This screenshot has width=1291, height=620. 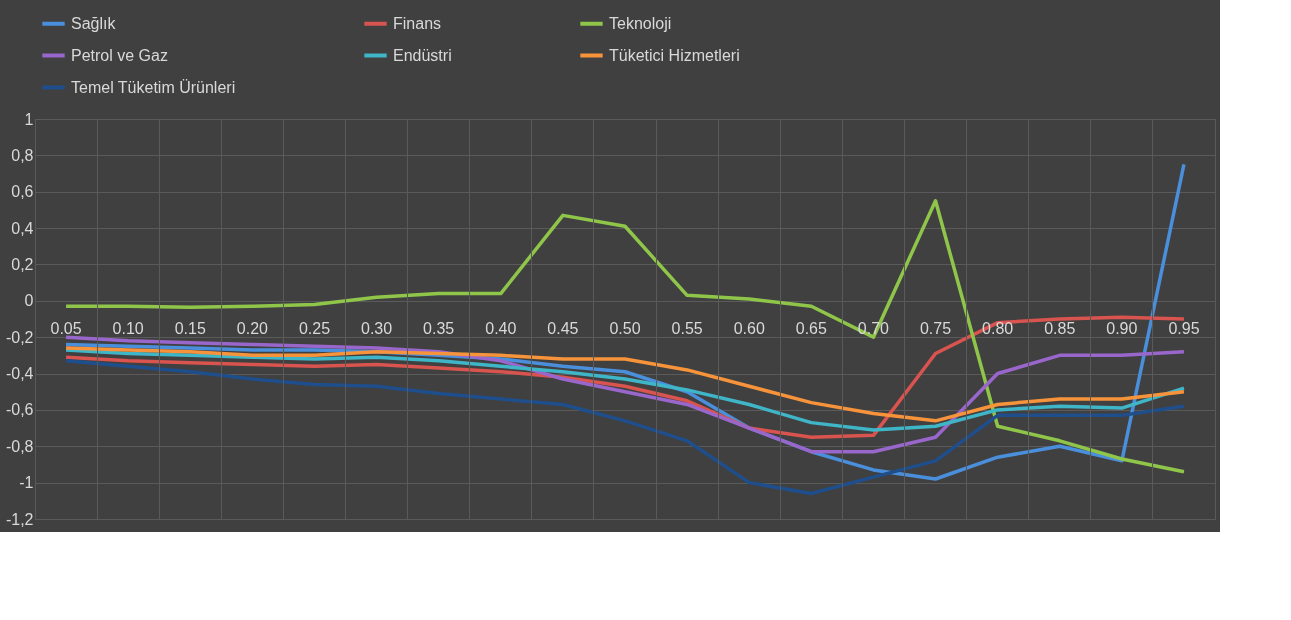 I want to click on y-tick-label: 1, so click(x=29, y=119).